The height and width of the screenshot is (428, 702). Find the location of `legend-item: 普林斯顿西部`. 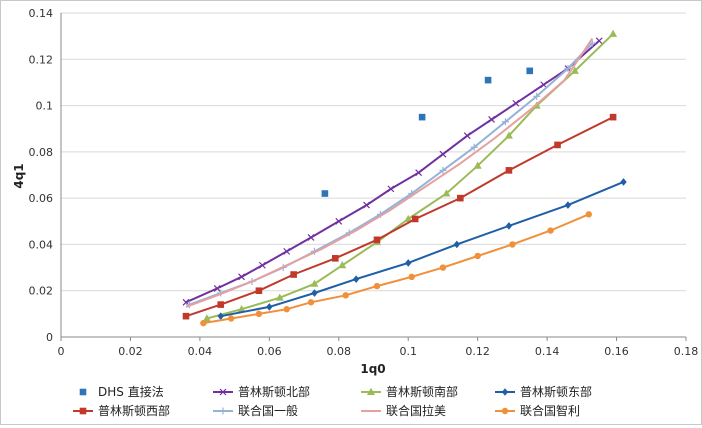

legend-item: 普林斯顿西部 is located at coordinates (121, 410).